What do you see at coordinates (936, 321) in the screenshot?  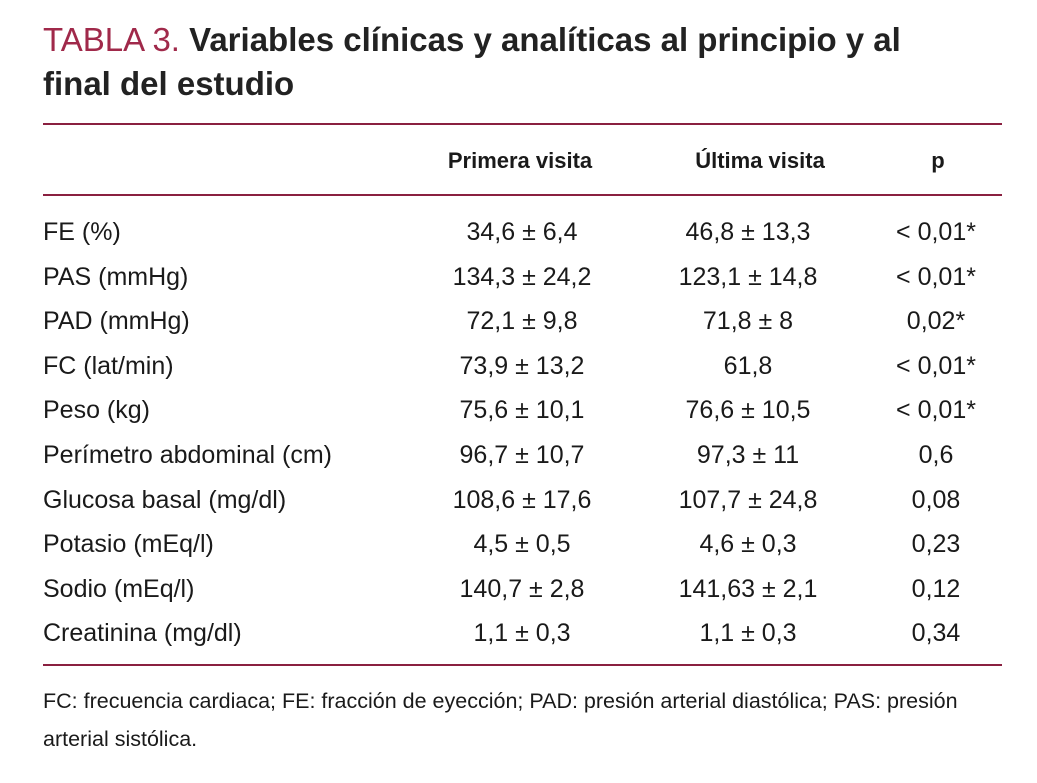 I see `cell: 0,02*` at bounding box center [936, 321].